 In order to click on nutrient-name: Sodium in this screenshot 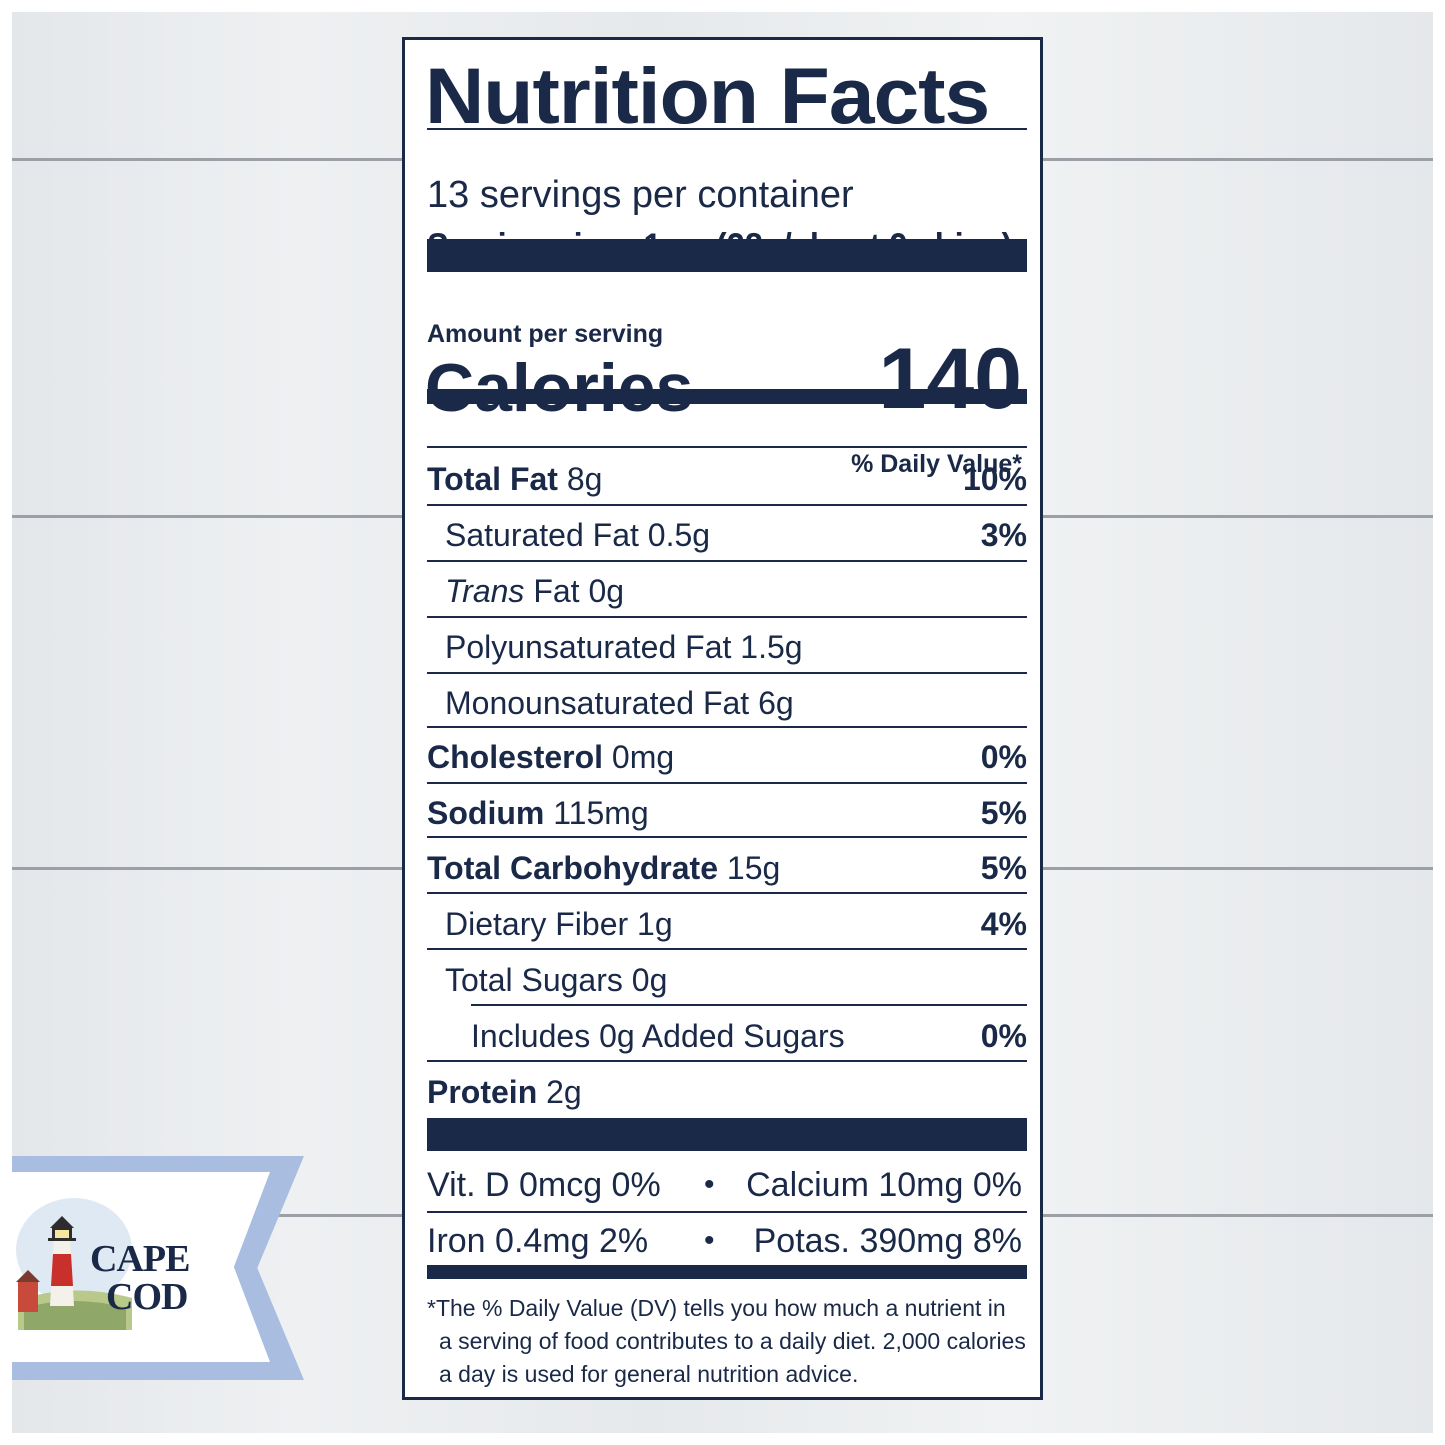, I will do `click(486, 813)`.